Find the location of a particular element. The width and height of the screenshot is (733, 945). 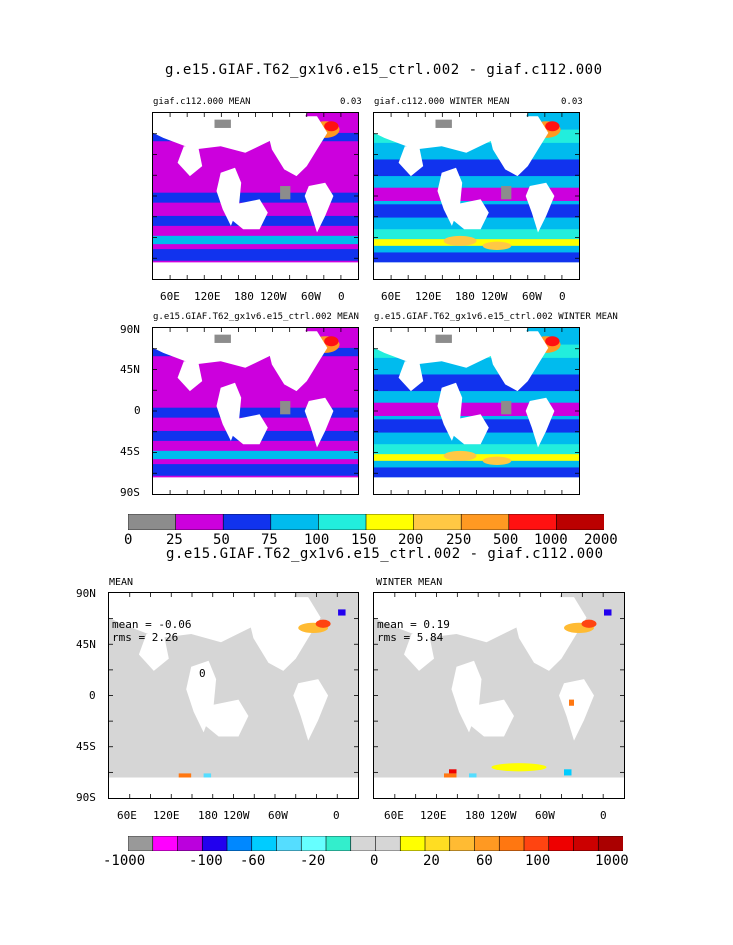

bottom-colorbar-svg is located at coordinates (375, 843).